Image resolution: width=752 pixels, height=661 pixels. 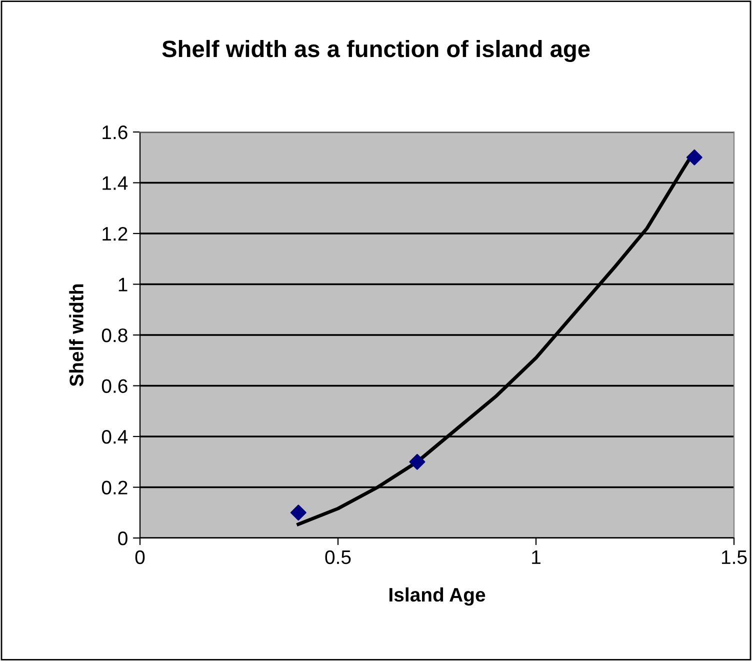 What do you see at coordinates (115, 386) in the screenshot?
I see `y-tick-label: 0.6` at bounding box center [115, 386].